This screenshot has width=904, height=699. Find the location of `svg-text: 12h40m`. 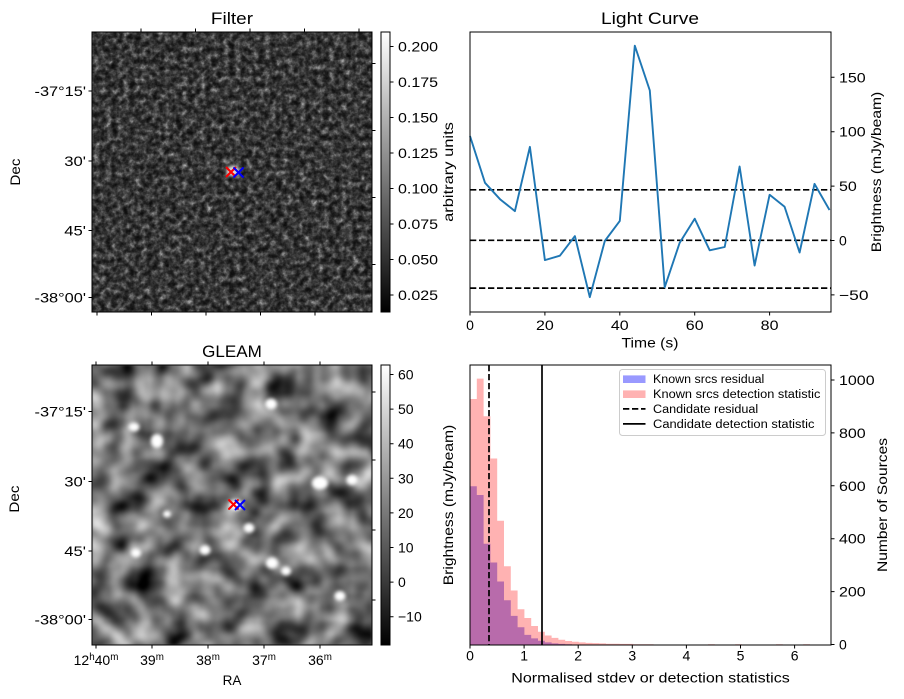

svg-text: 12h40m is located at coordinates (96, 660).